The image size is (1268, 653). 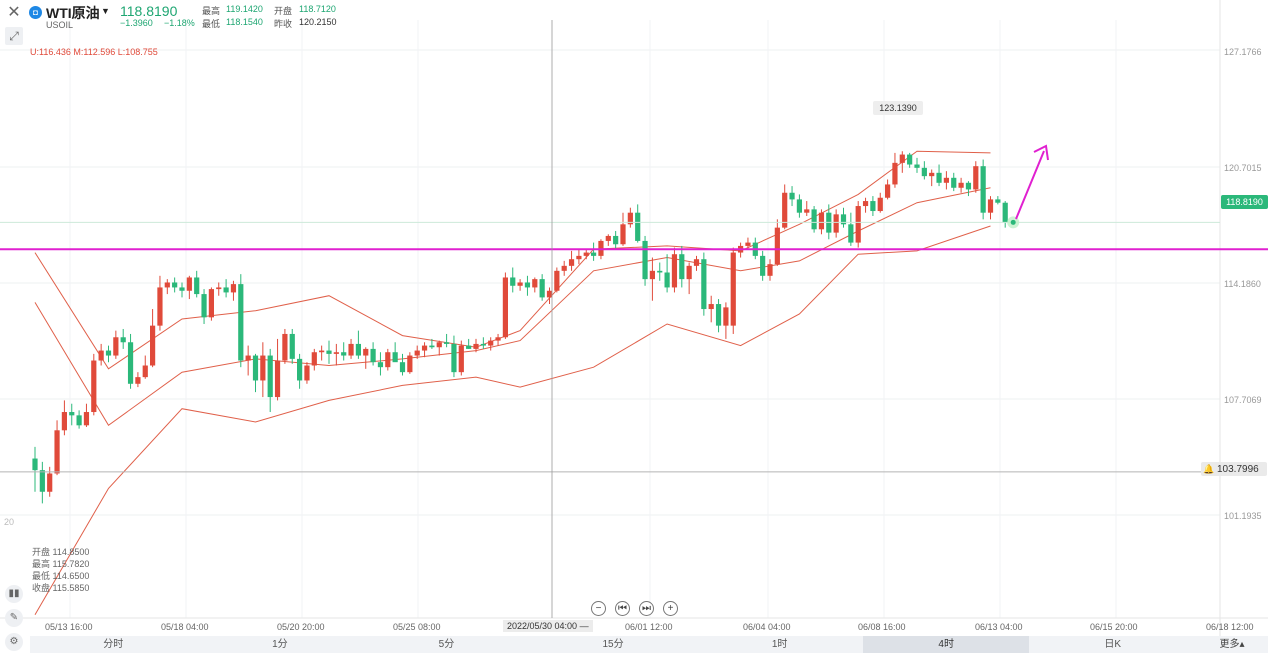 I want to click on scroll-start-button: ⏮, so click(x=622, y=608).